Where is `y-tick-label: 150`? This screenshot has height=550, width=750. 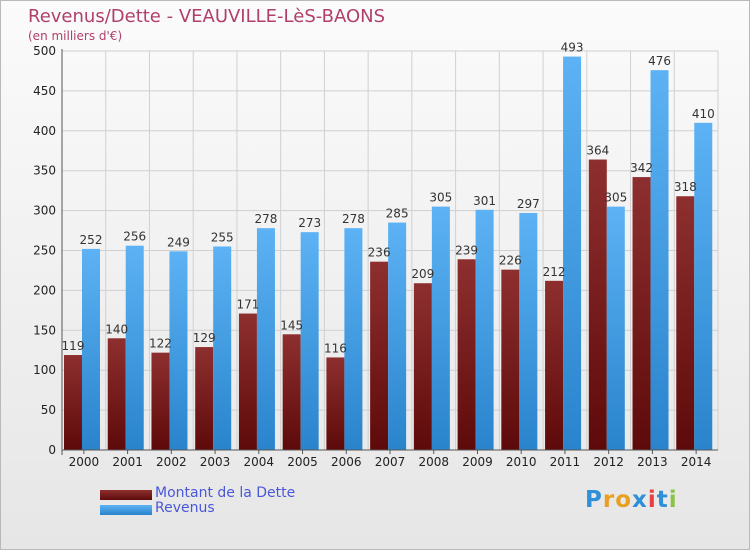 y-tick-label: 150 is located at coordinates (44, 330).